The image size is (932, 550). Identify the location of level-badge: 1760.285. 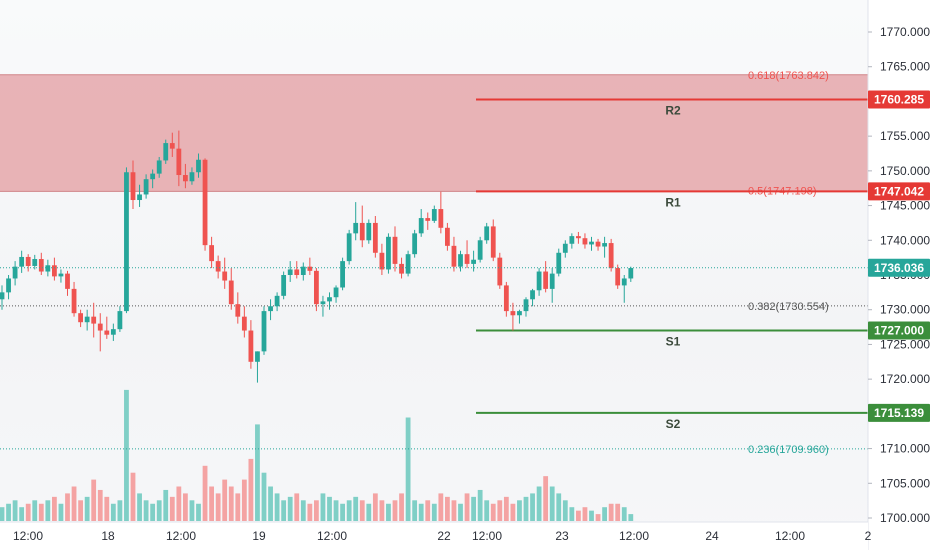
(899, 99).